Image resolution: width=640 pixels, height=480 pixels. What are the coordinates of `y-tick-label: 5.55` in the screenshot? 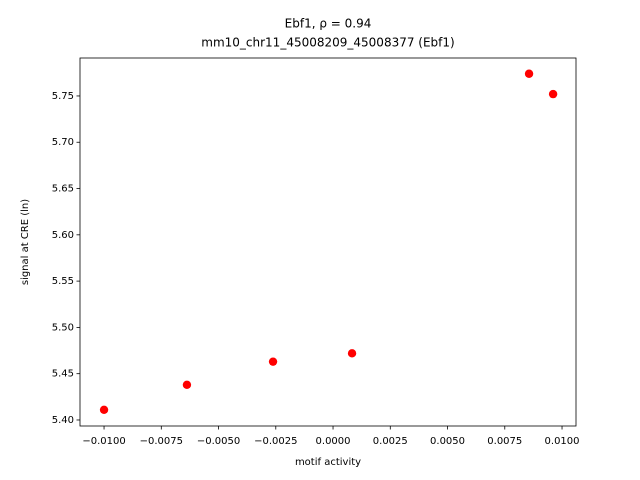 It's located at (63, 281).